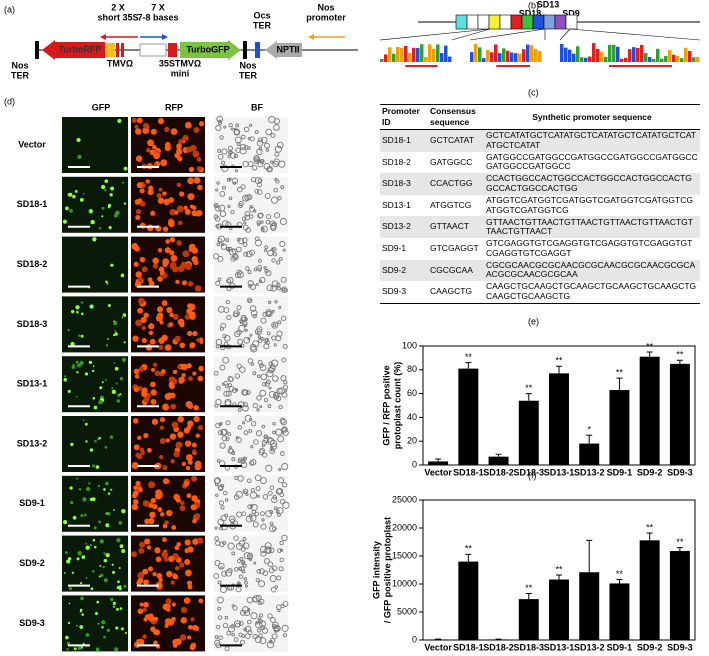 The image size is (709, 656). What do you see at coordinates (9, 101) in the screenshot?
I see `panel-label: (d)` at bounding box center [9, 101].